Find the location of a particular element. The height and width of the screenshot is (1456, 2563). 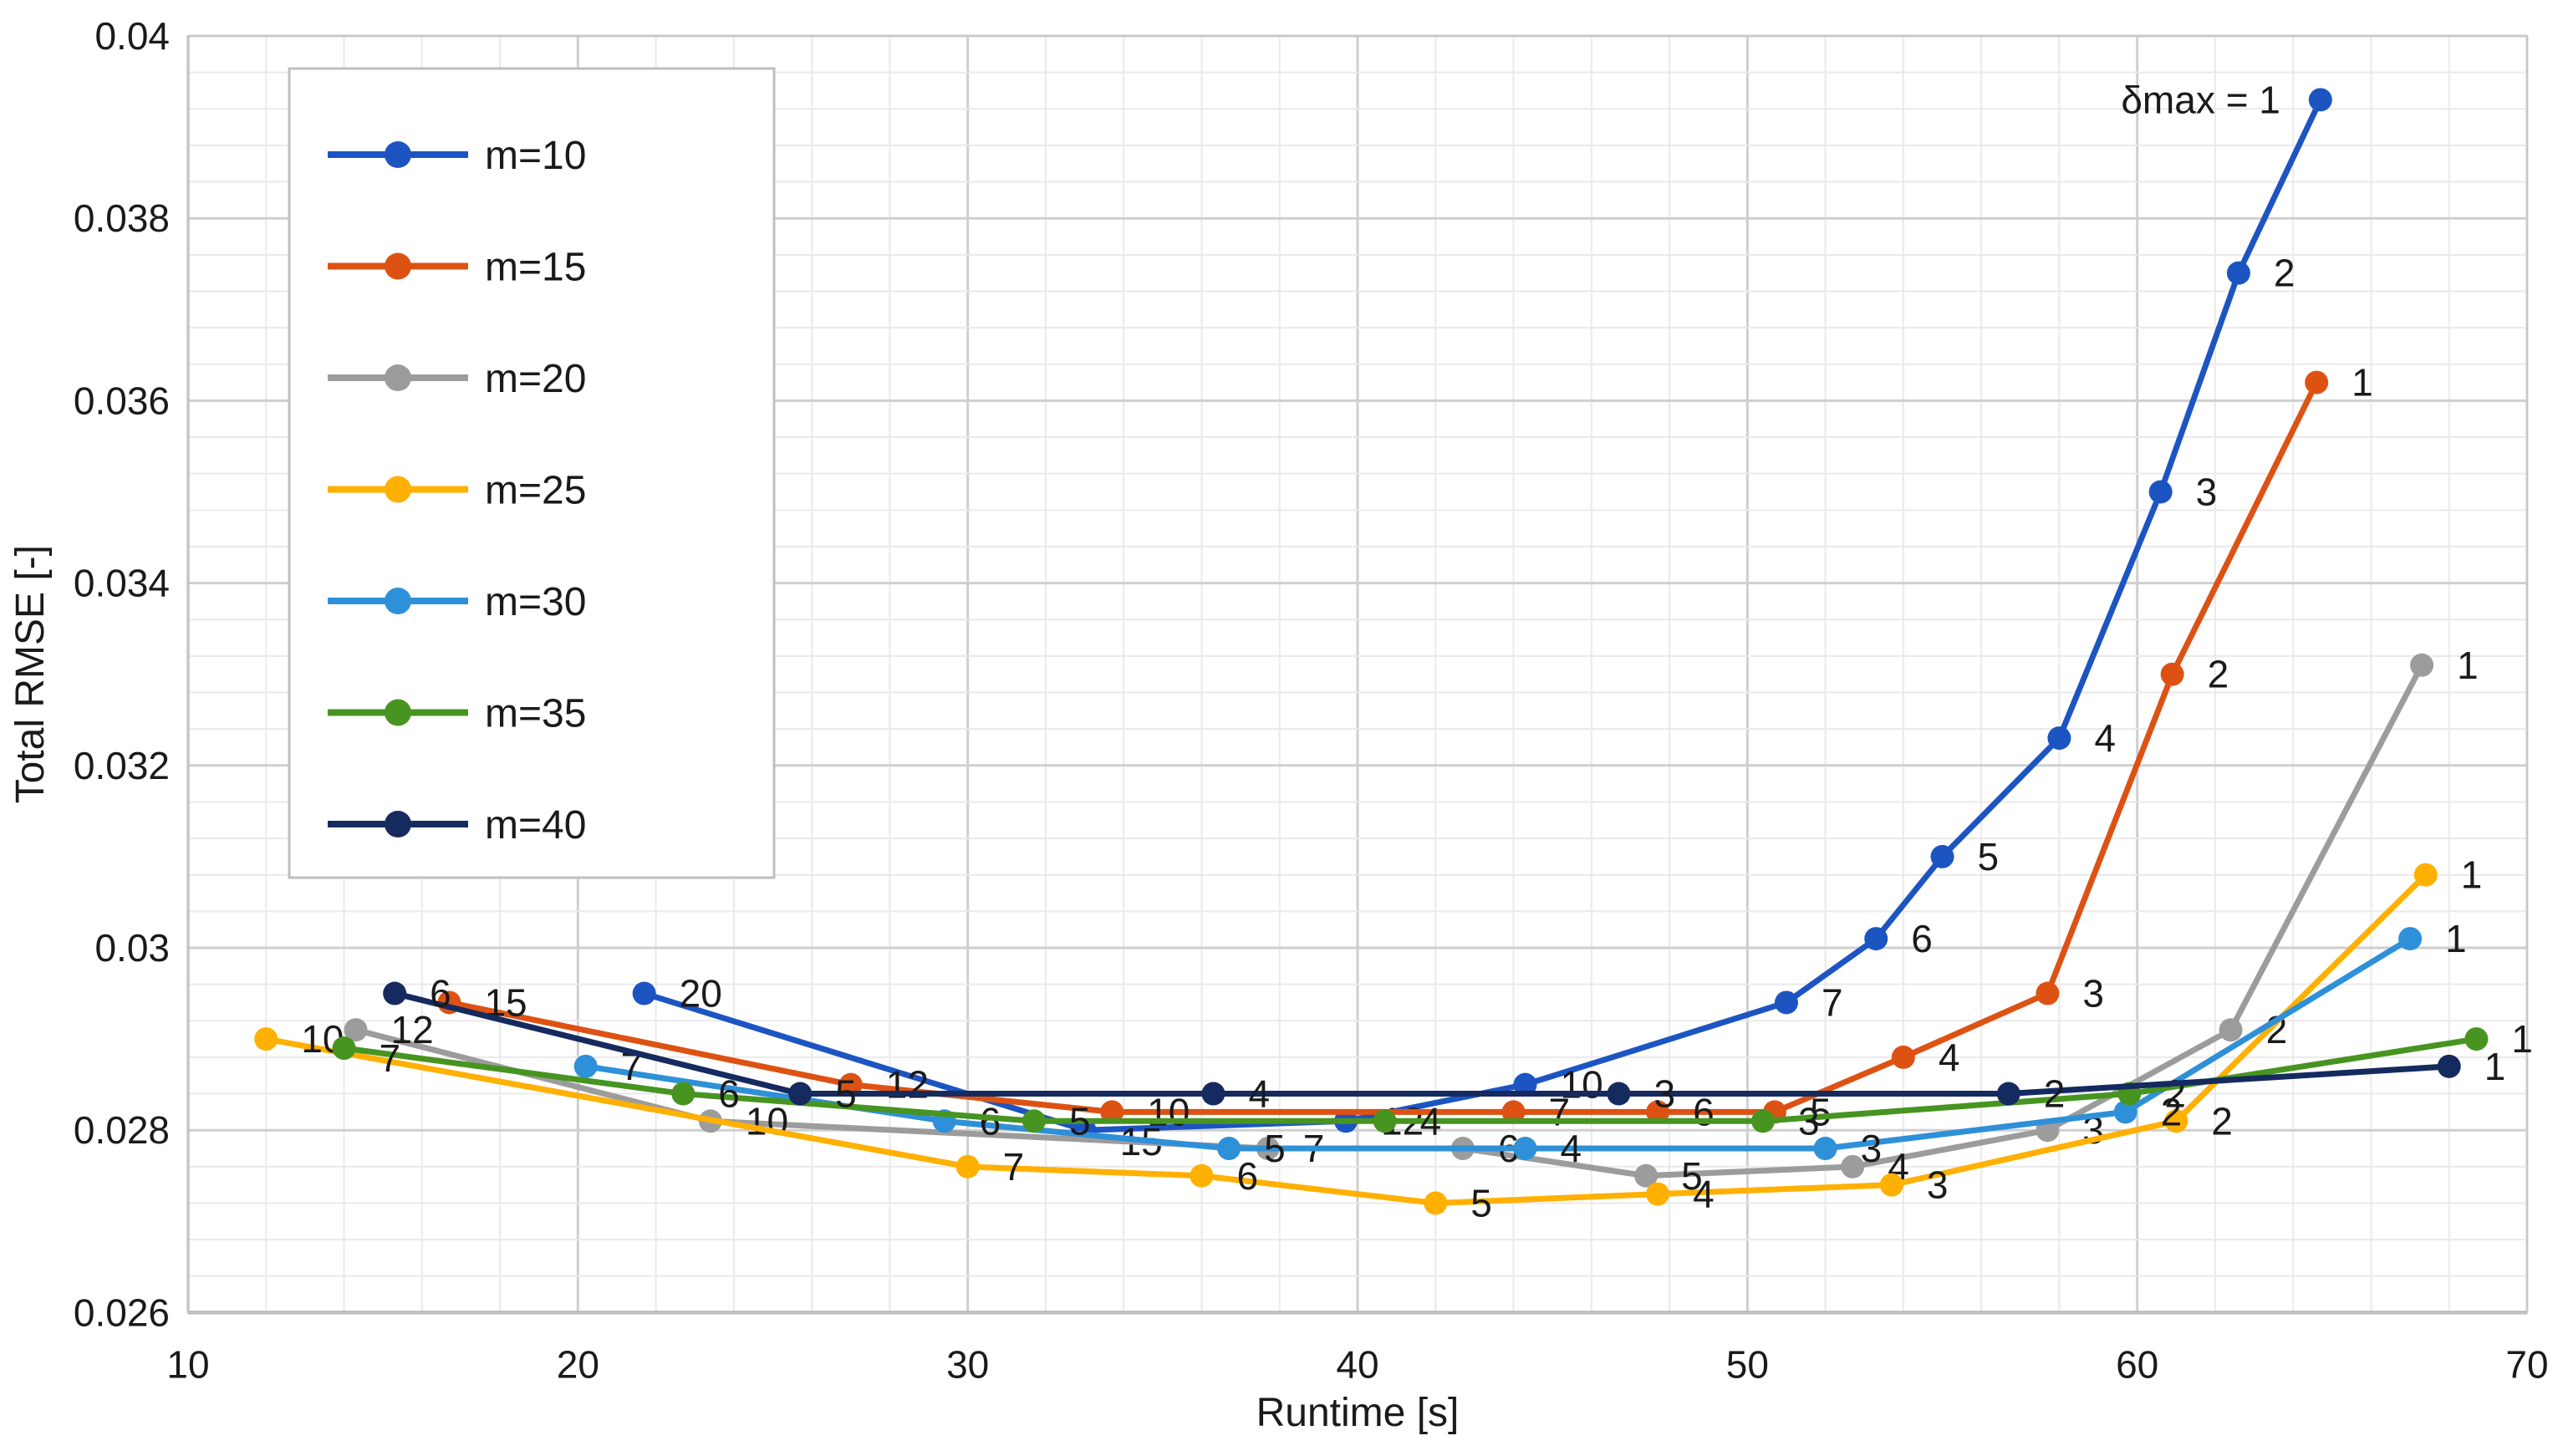

legend-item-m=25: m=25 is located at coordinates (457, 491).